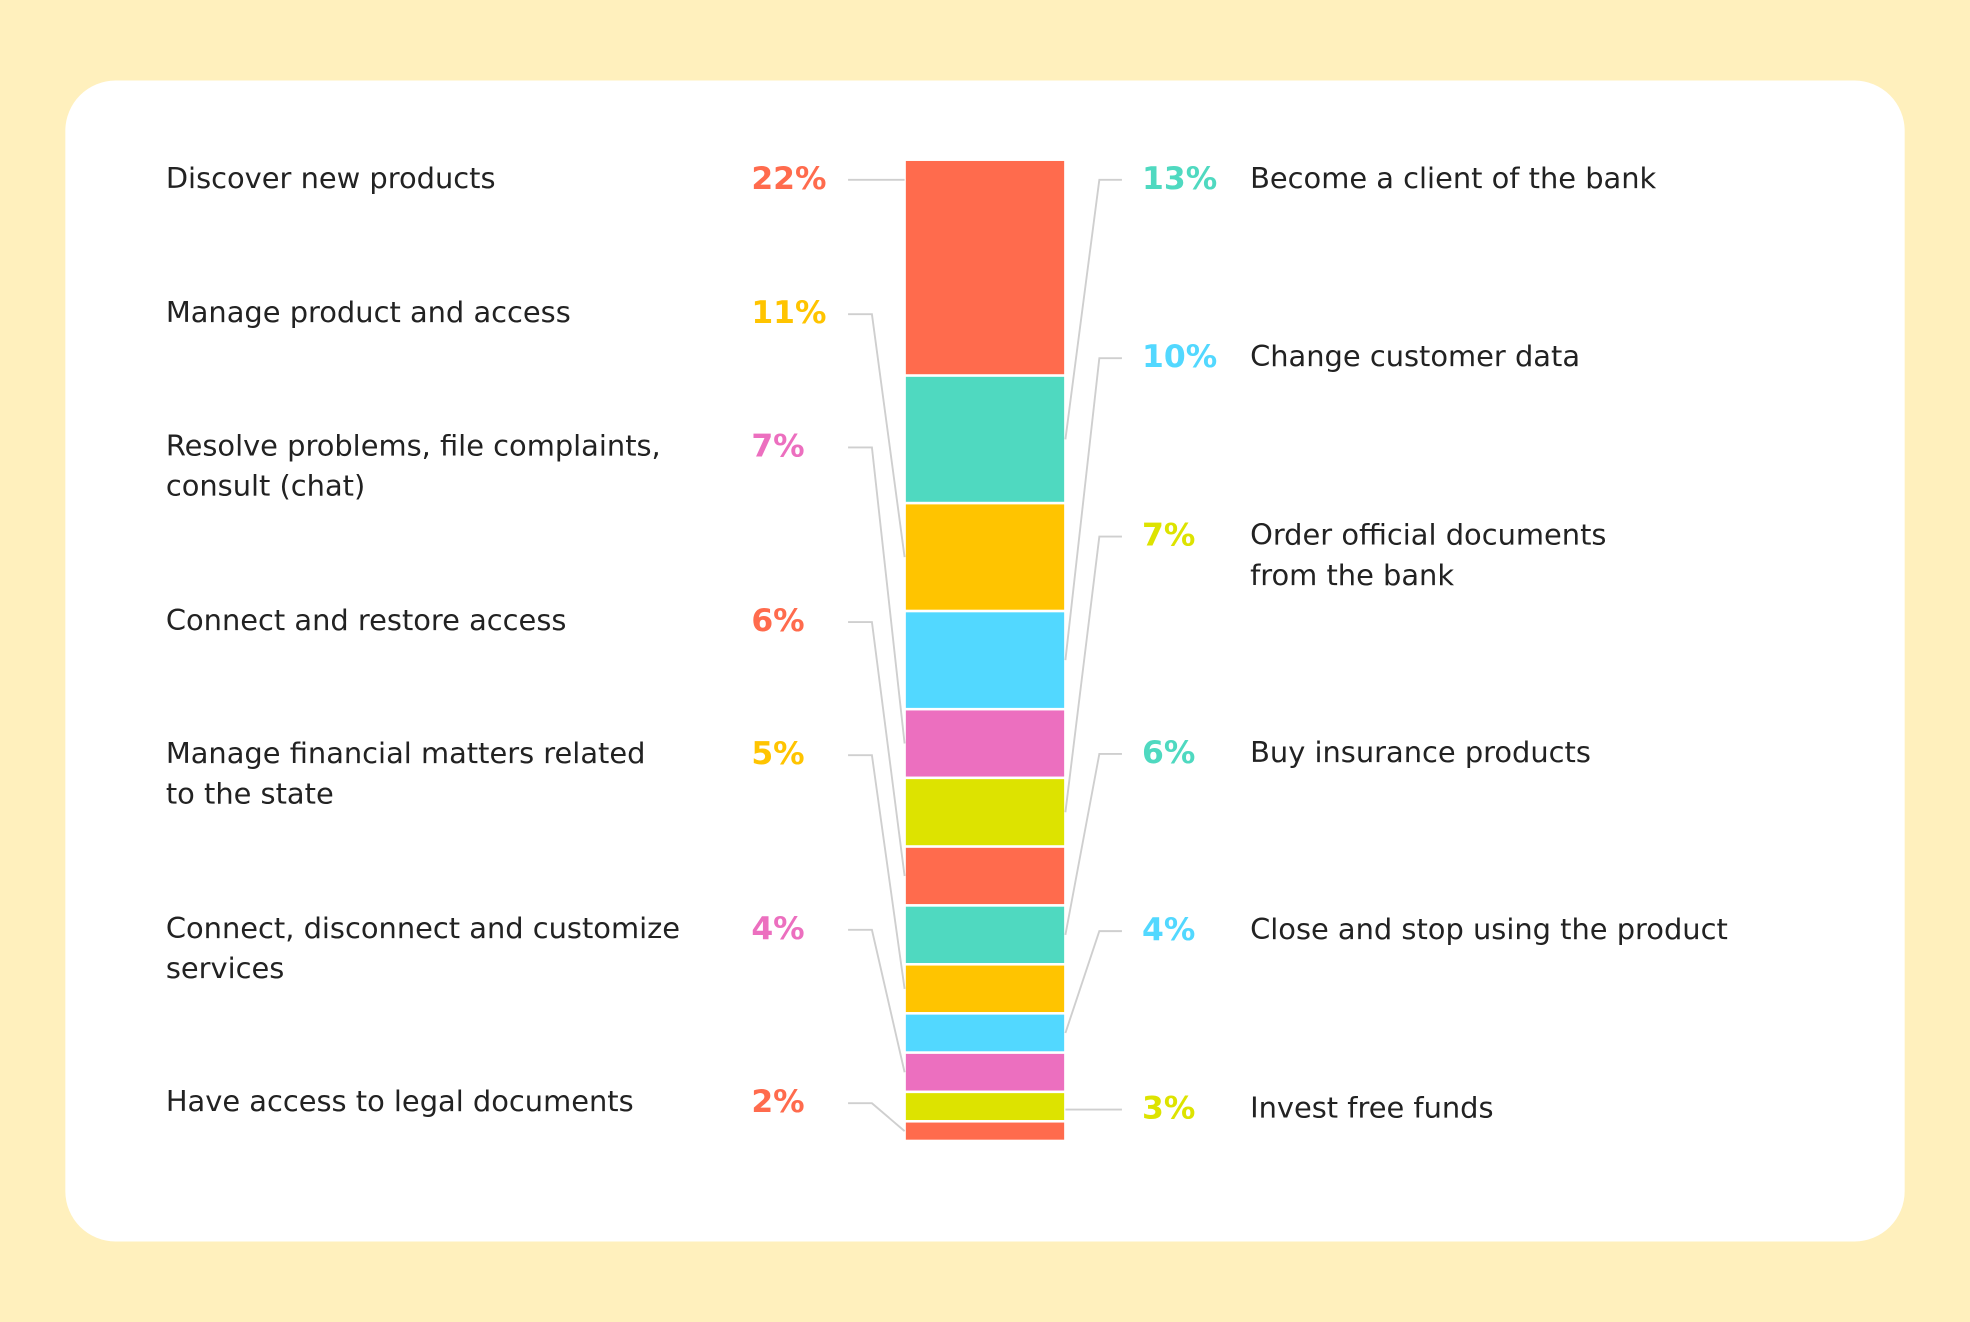  I want to click on label-line: from the bank, so click(1352, 575).